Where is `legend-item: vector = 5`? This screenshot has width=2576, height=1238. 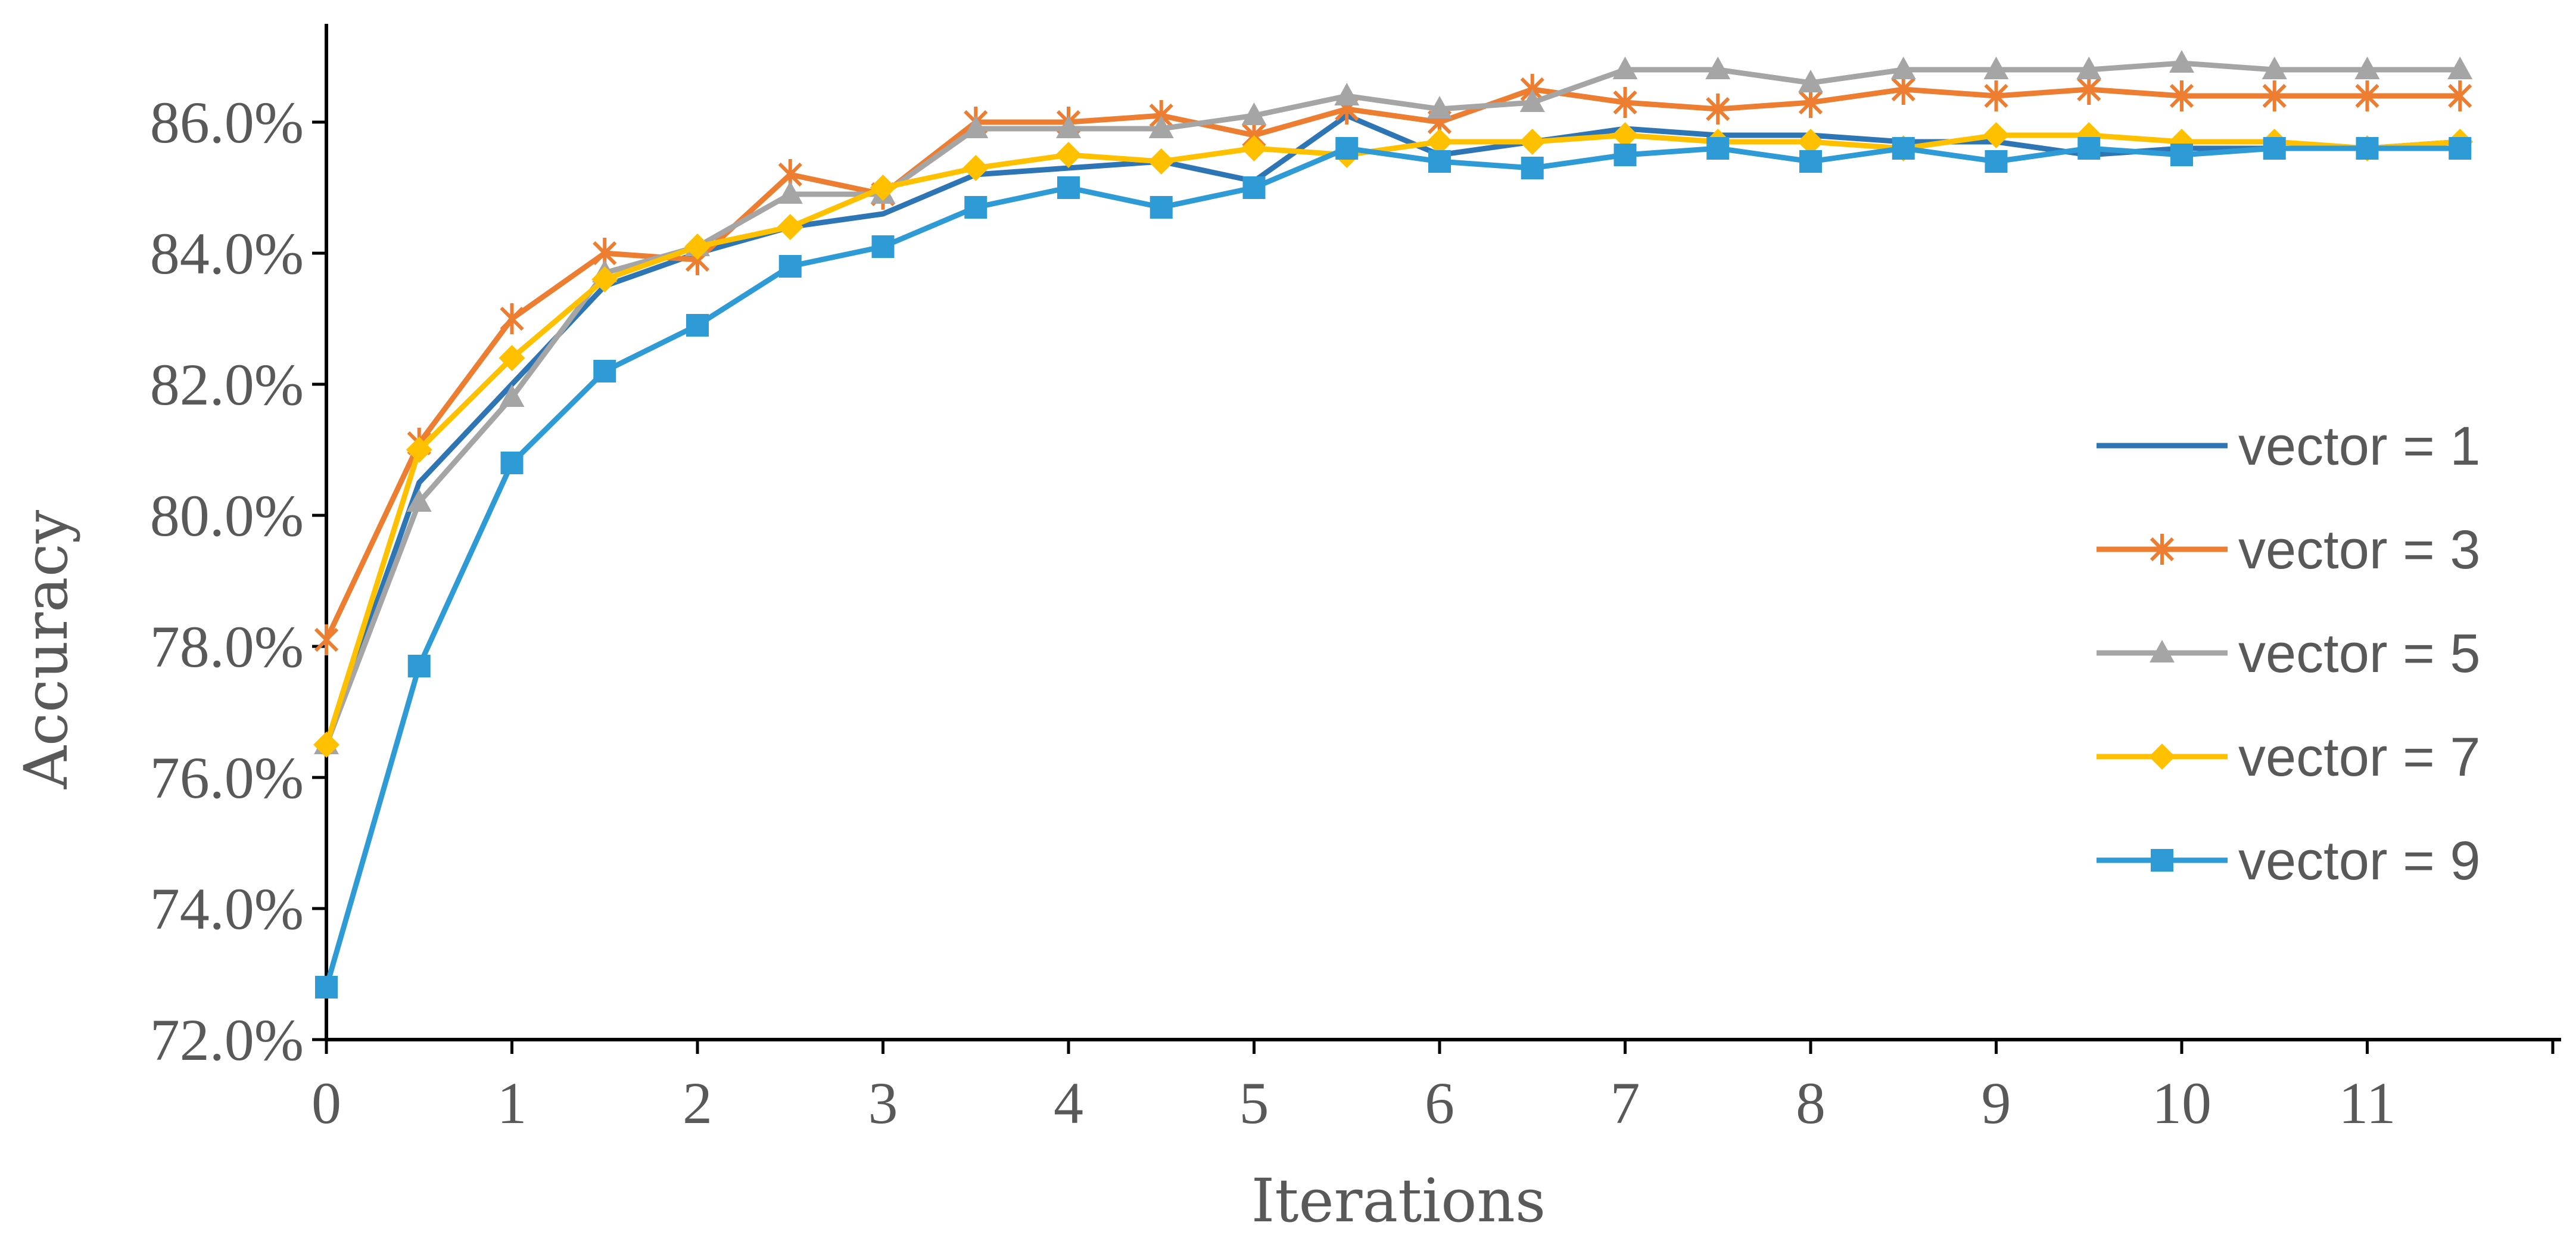
legend-item: vector = 5 is located at coordinates (2289, 653).